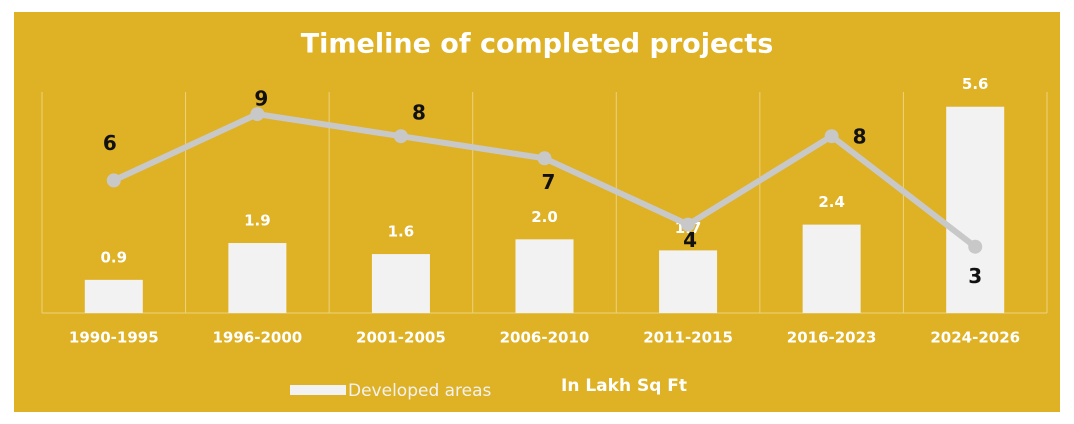 The width and height of the screenshot is (1074, 424). I want to click on line-value-label: 4, so click(690, 240).